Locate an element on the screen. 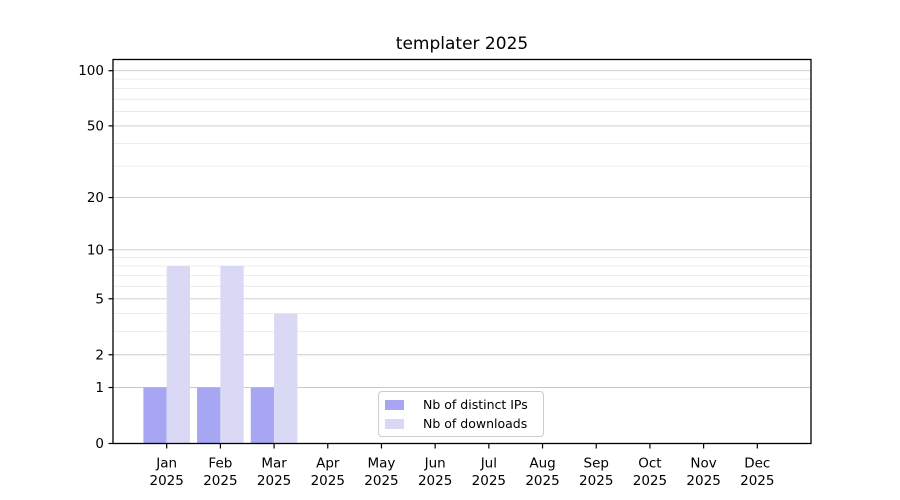  legend-item-downloads: Nb of downloads is located at coordinates (460, 423).